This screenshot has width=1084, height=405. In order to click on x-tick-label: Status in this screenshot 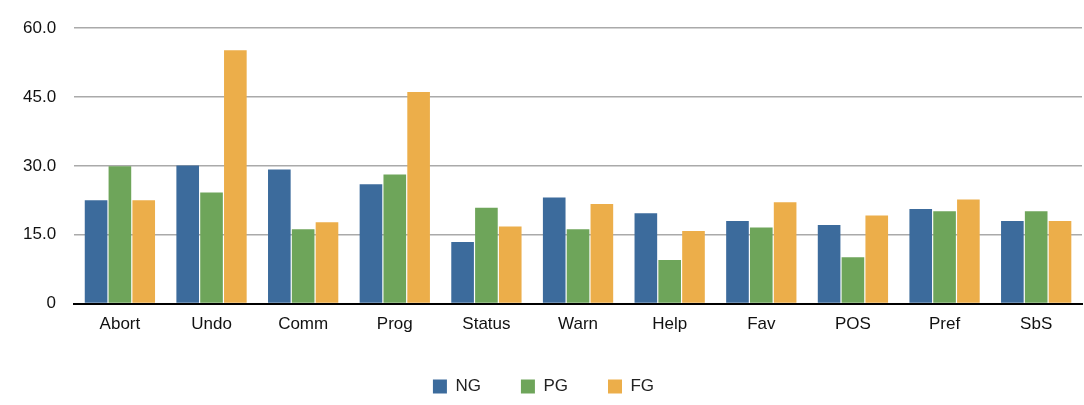, I will do `click(486, 324)`.